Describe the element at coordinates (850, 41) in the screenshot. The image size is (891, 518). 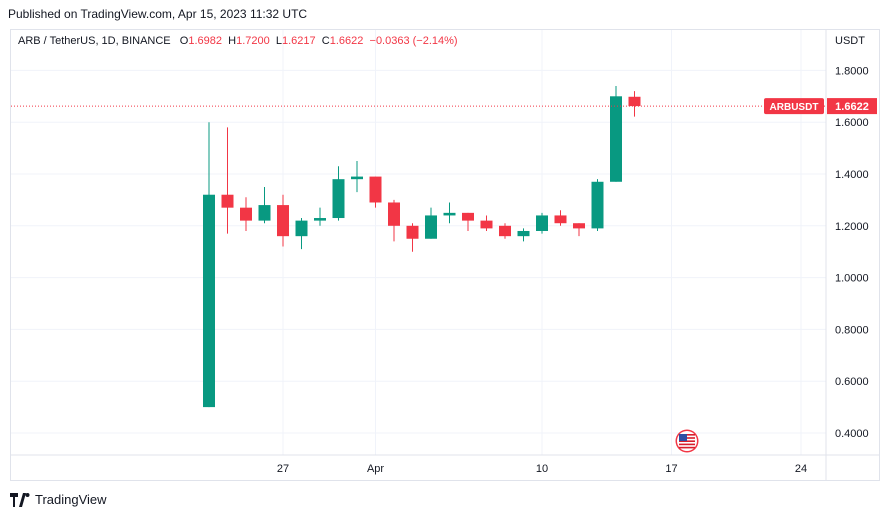
I see `currency-unit: USDT` at that location.